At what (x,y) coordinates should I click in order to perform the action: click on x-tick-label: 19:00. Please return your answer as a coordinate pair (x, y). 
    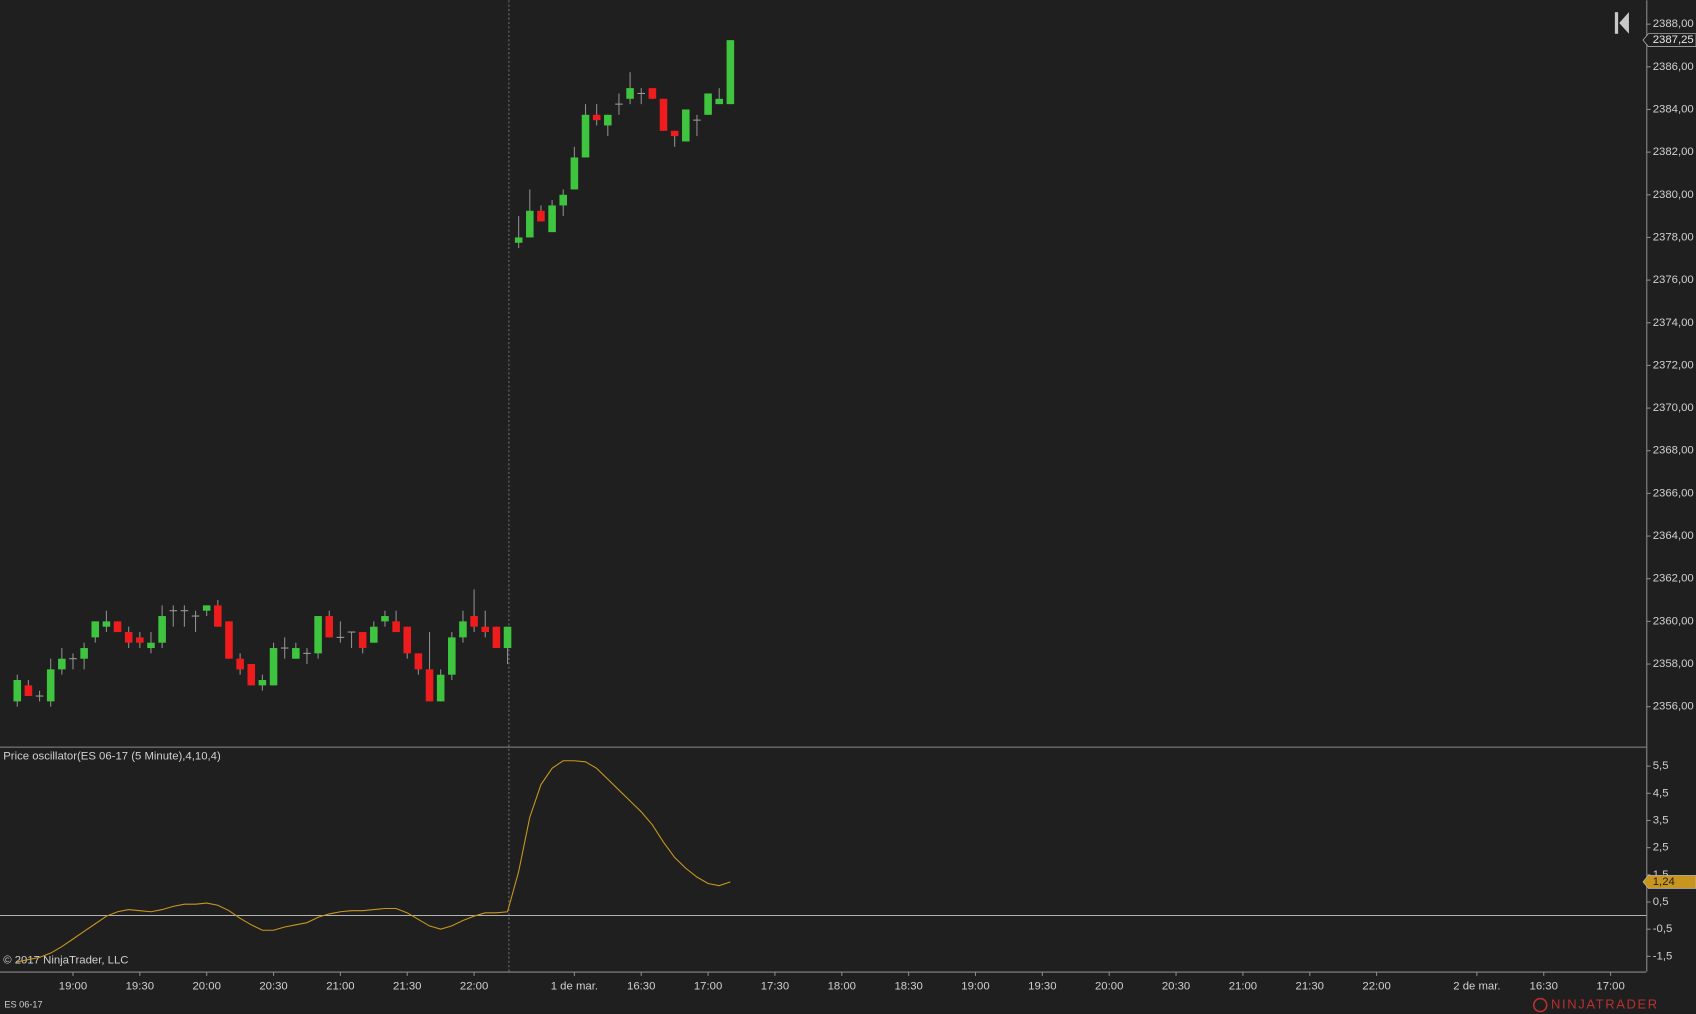
    Looking at the image, I should click on (975, 987).